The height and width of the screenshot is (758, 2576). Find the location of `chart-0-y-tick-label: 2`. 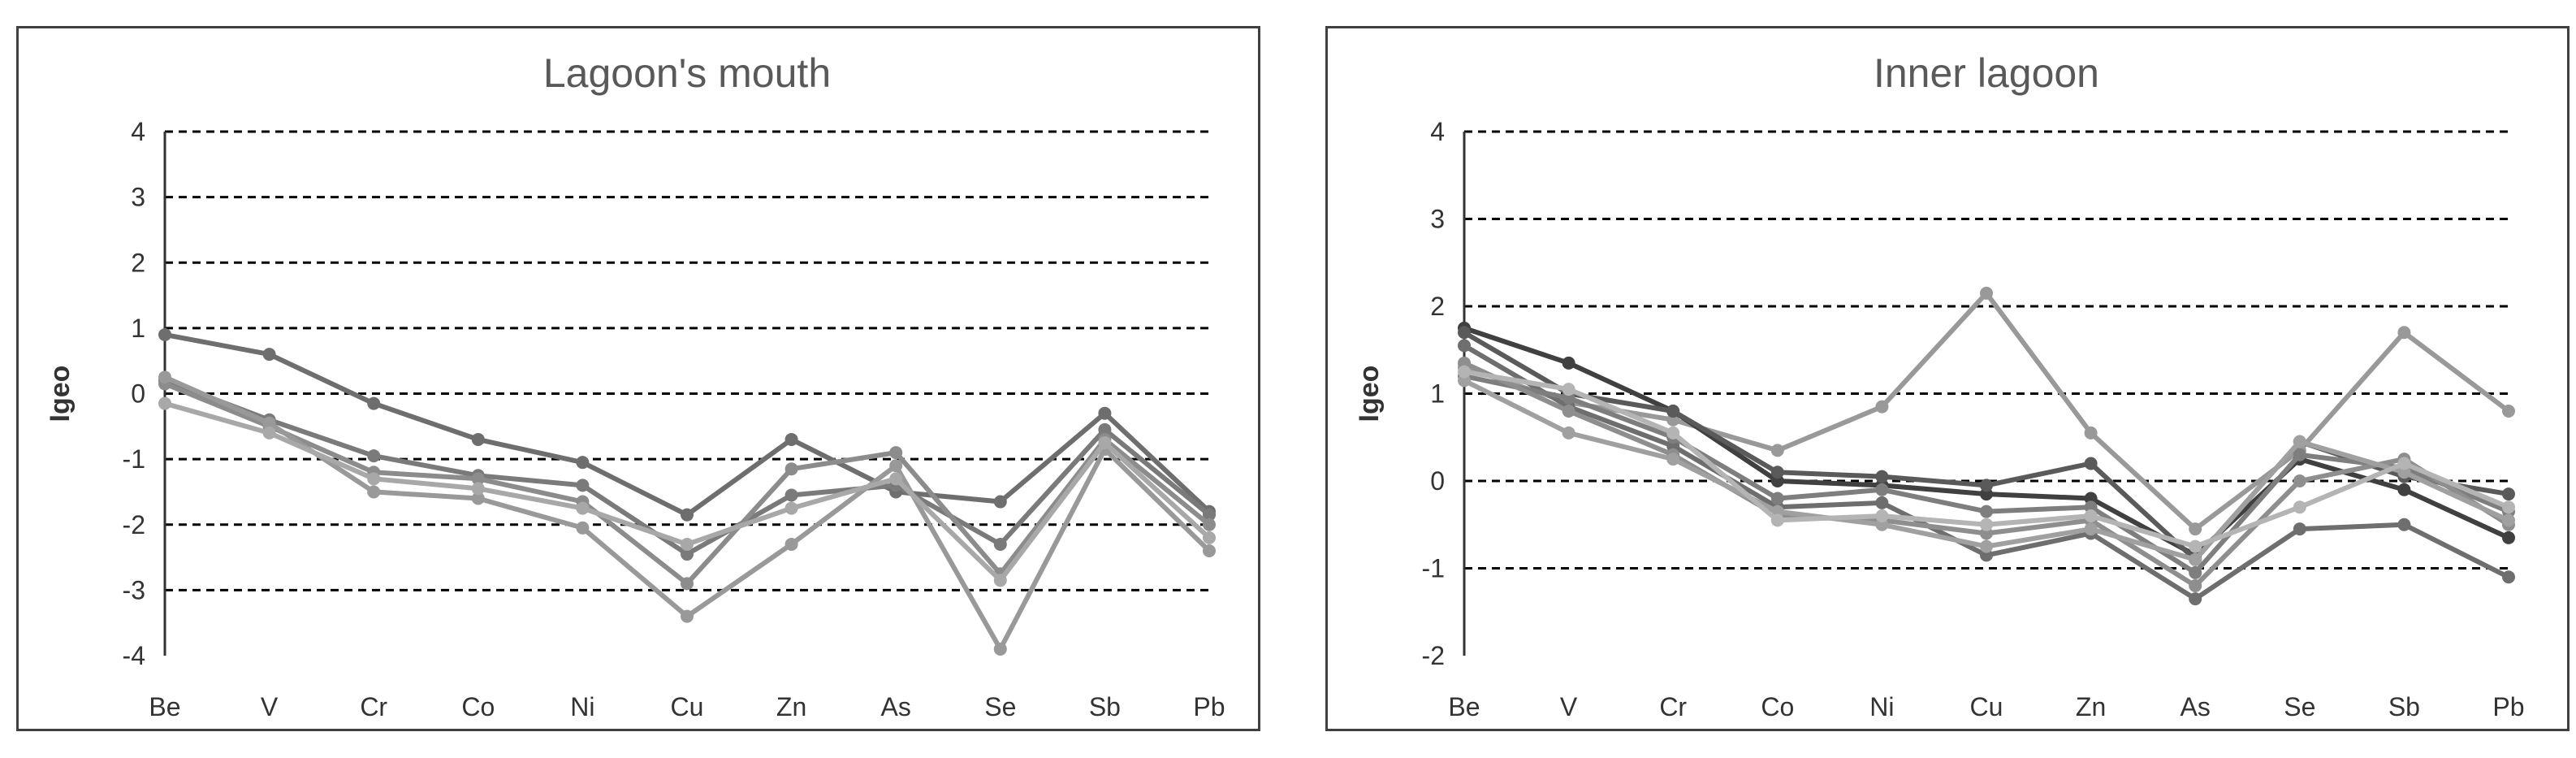

chart-0-y-tick-label: 2 is located at coordinates (138, 262).